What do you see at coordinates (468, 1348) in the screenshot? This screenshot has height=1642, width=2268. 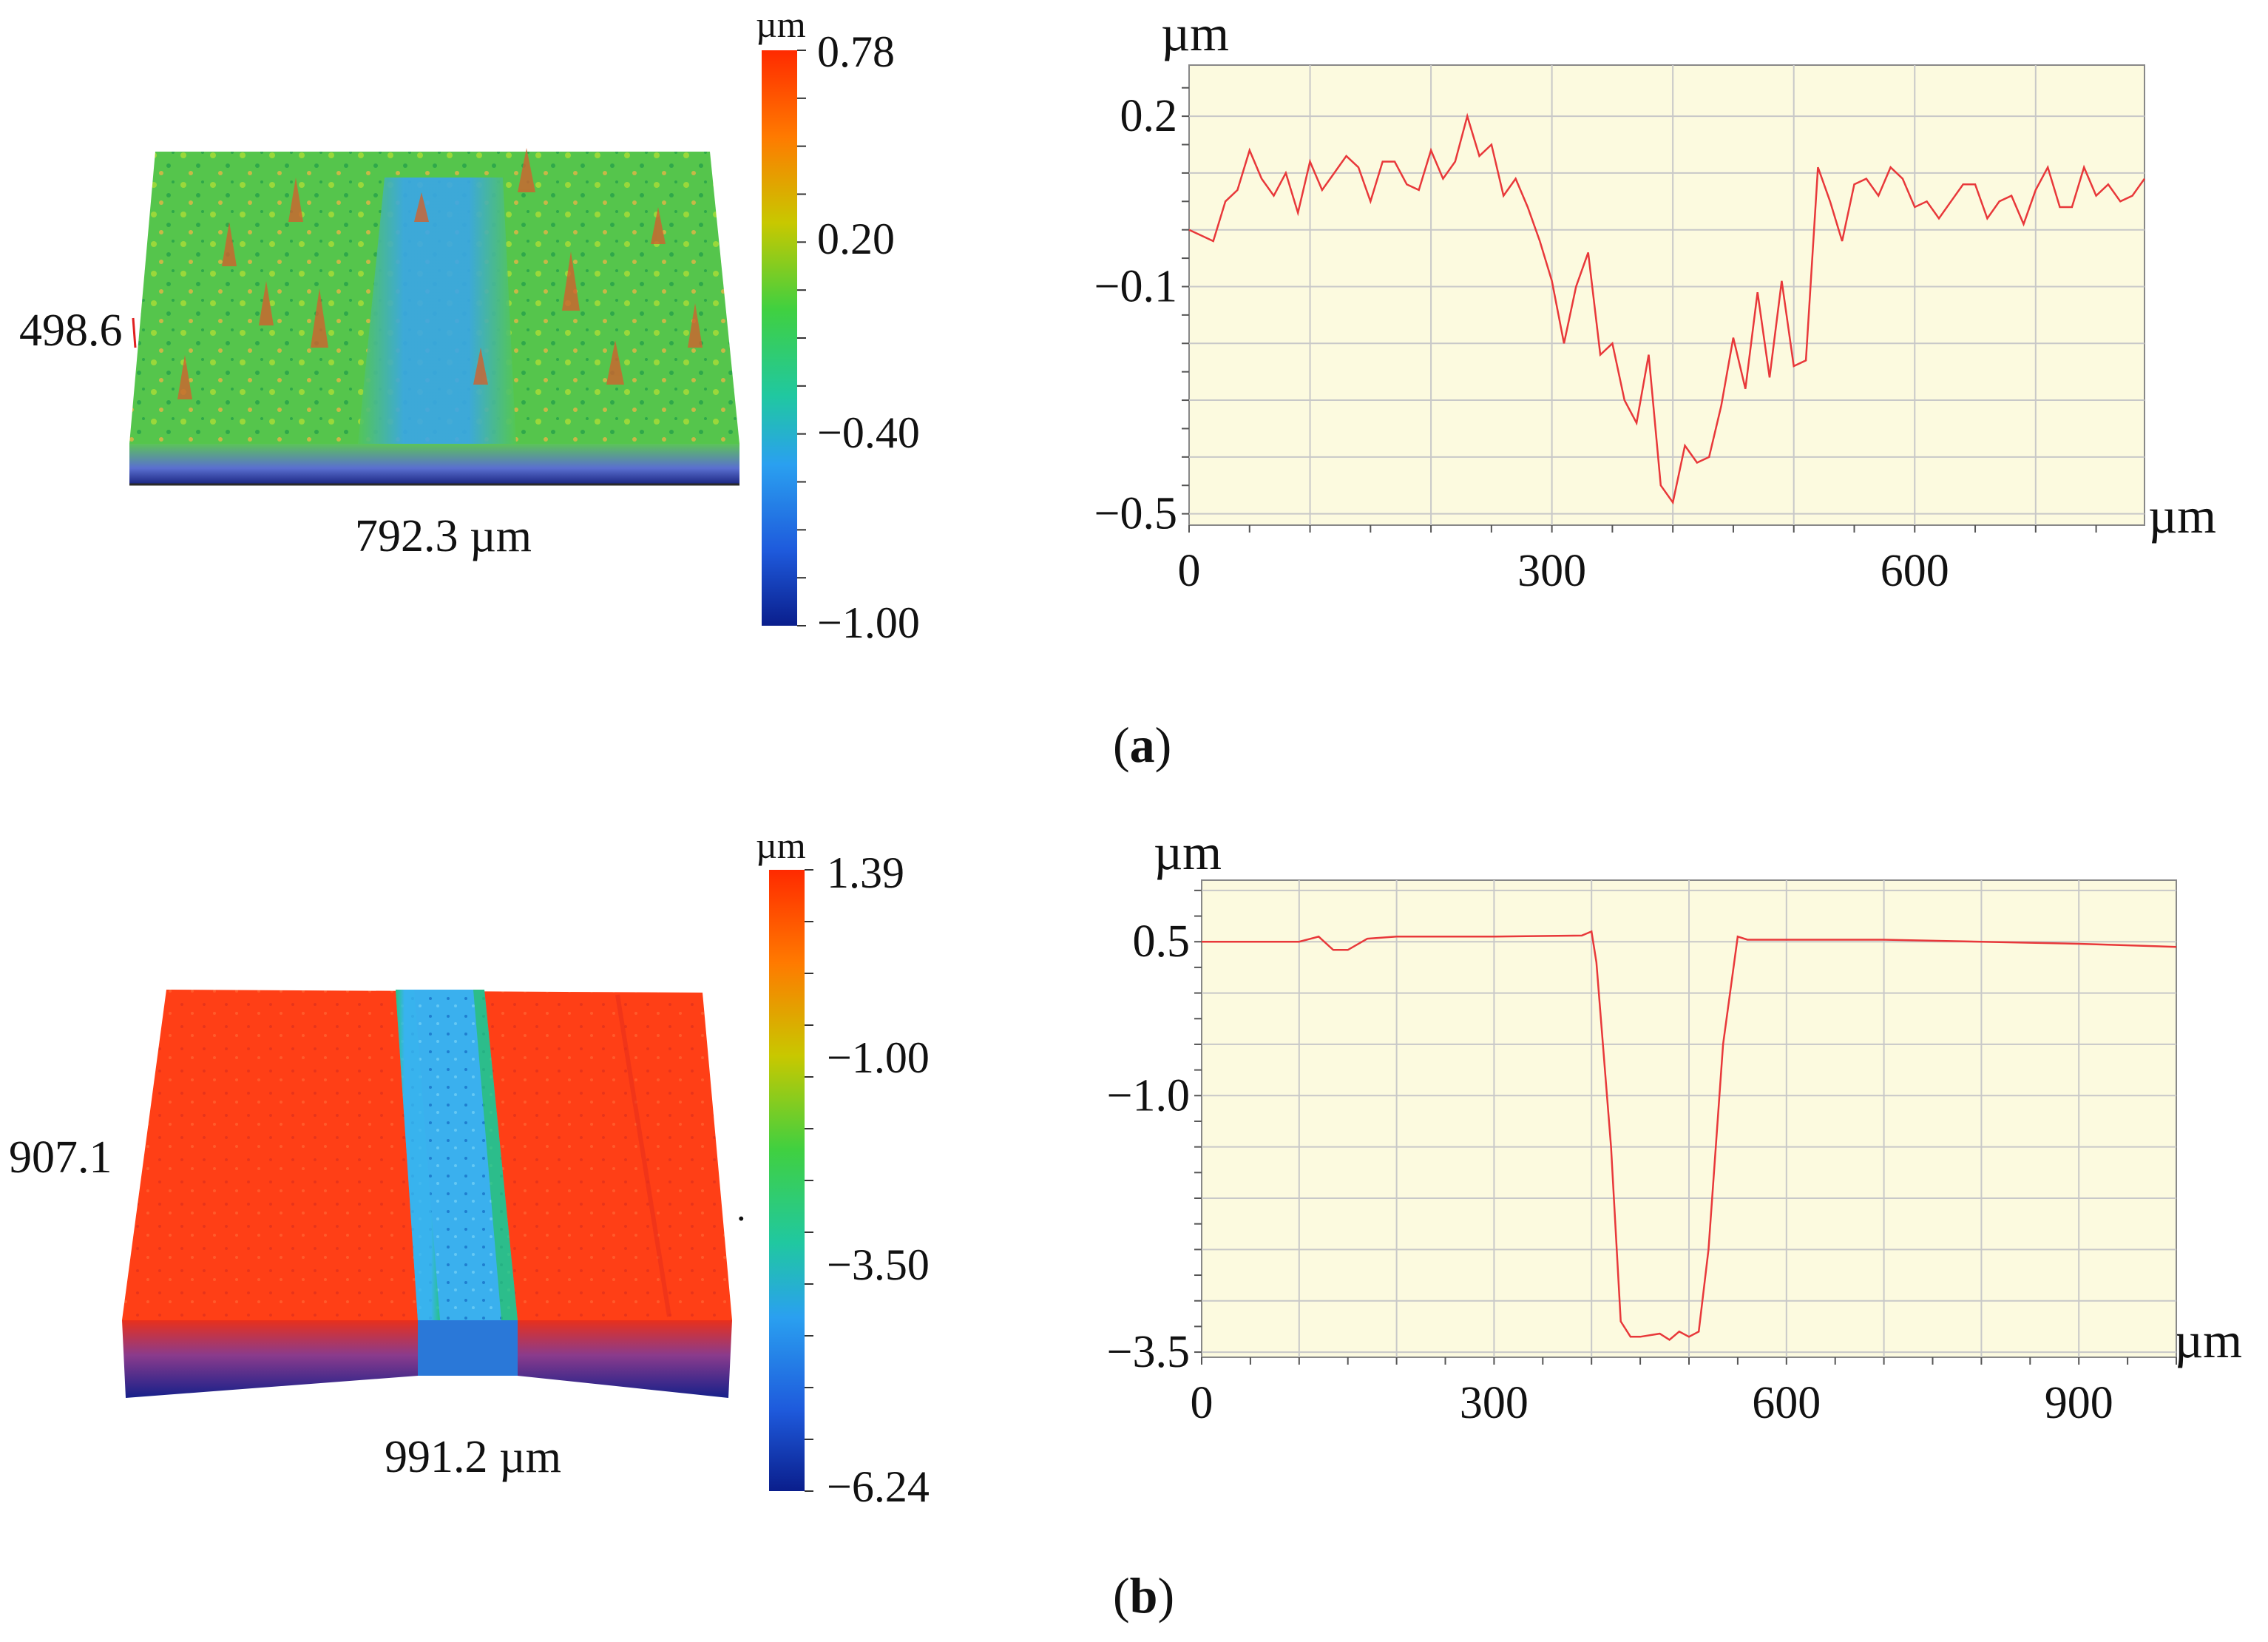 I see `surface-b-side-channel` at bounding box center [468, 1348].